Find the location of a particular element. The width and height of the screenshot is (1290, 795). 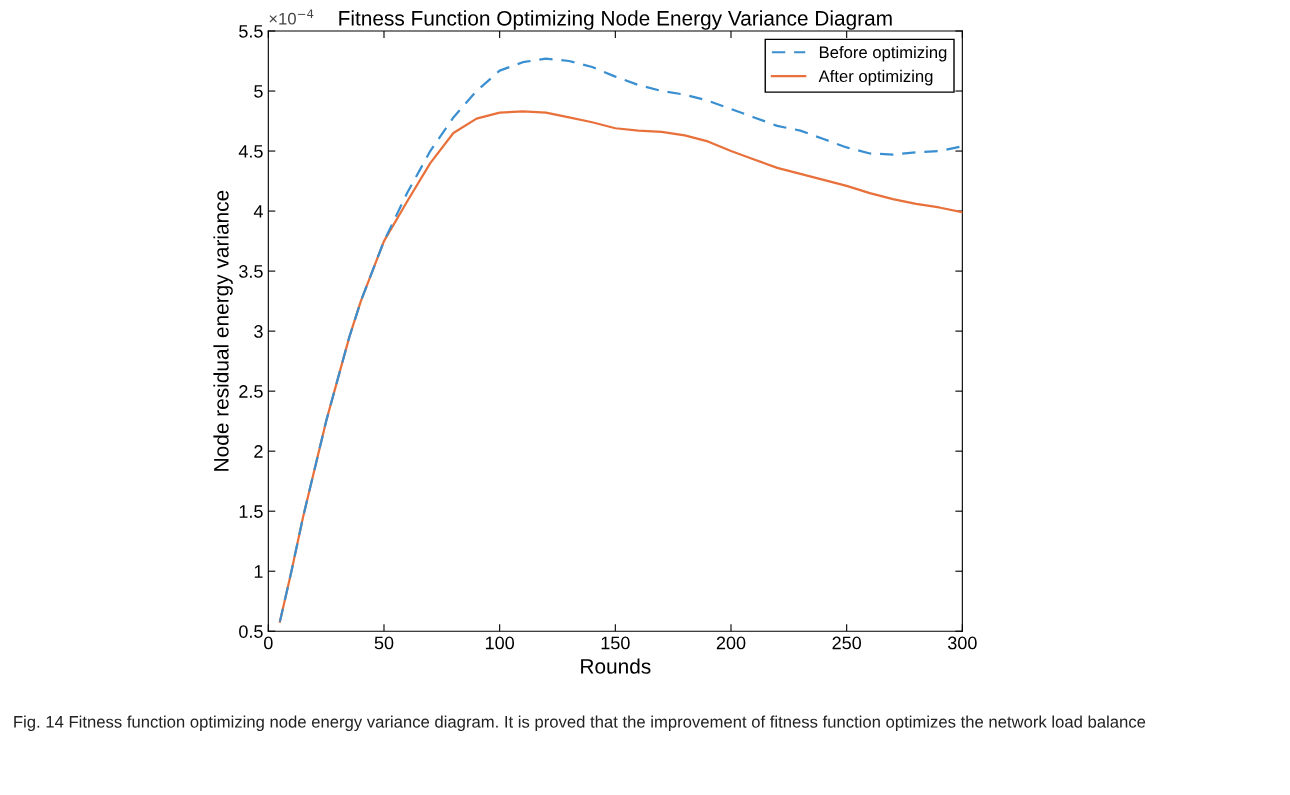

y-tick-label: 1 is located at coordinates (258, 571).